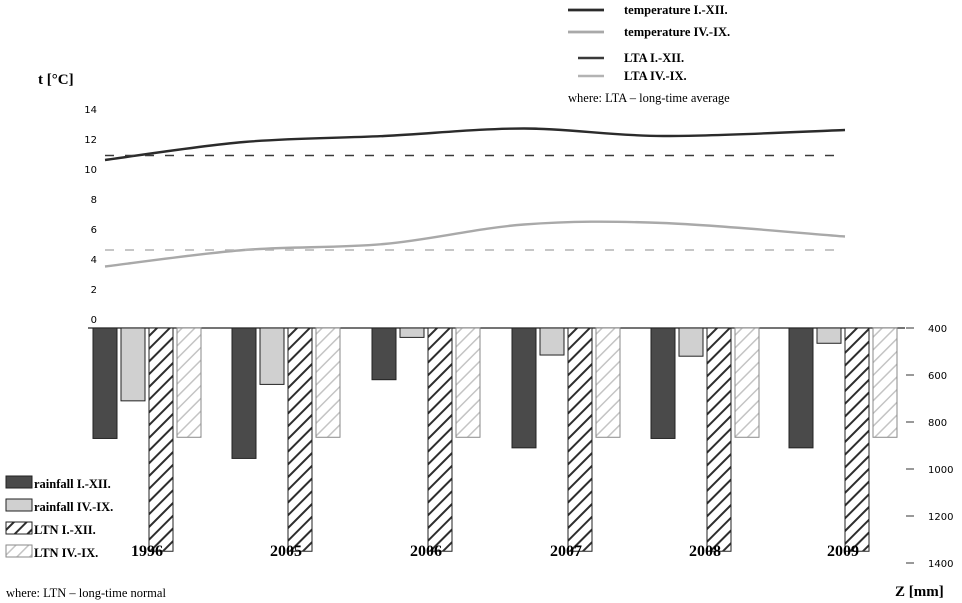 Image resolution: width=962 pixels, height=603 pixels. What do you see at coordinates (426, 551) in the screenshot?
I see `year-label: 2006` at bounding box center [426, 551].